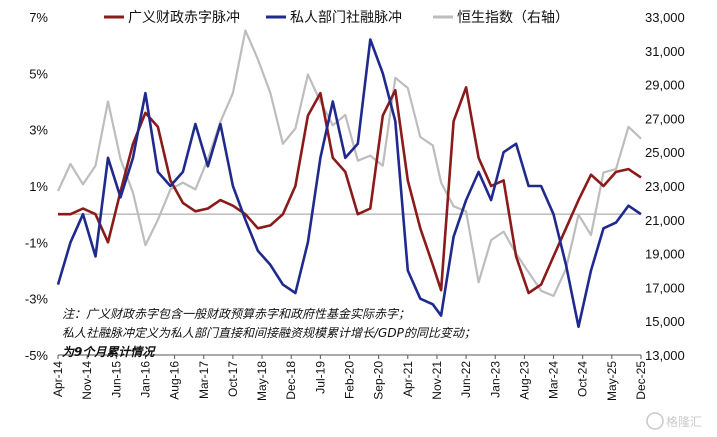  What do you see at coordinates (495, 379) in the screenshot?
I see `x-axis-tick-label: Jan-23` at bounding box center [495, 379].